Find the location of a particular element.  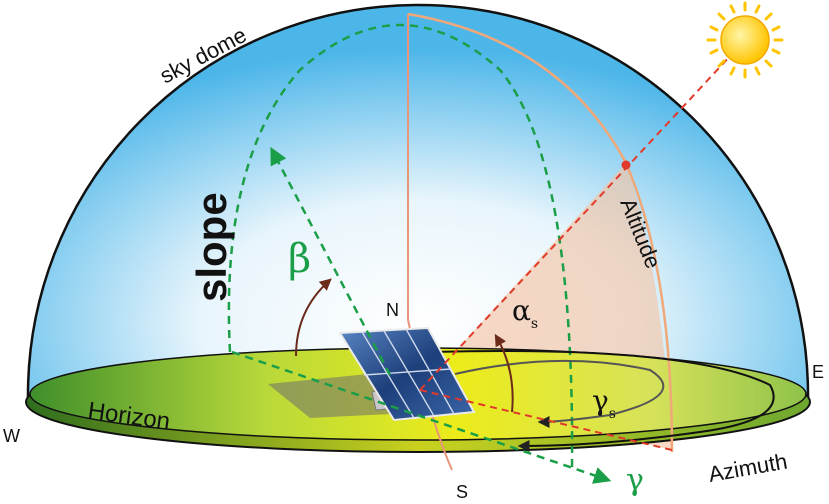

alpha-s-label: αs is located at coordinates (525, 313).